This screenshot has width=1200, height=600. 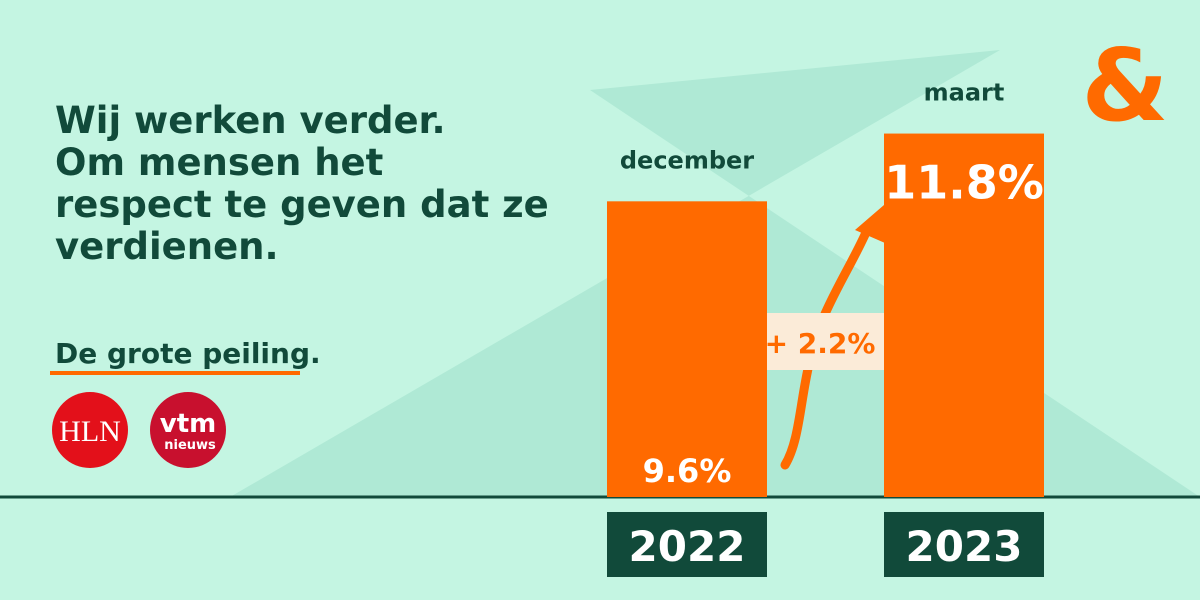 I want to click on headline-line: respect te geven dat ze, so click(x=302, y=204).